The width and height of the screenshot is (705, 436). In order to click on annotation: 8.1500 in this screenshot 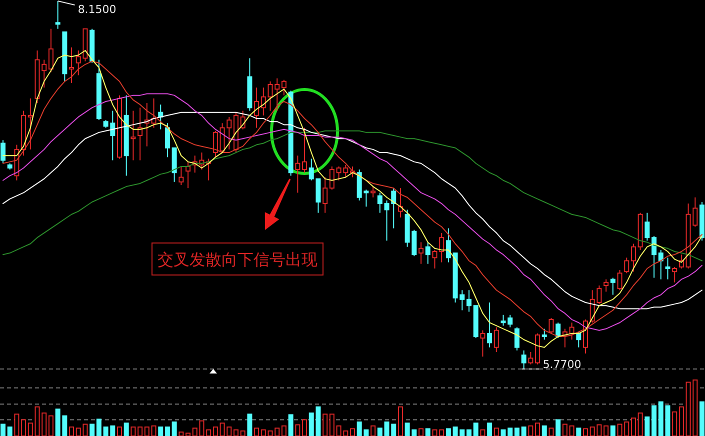, I will do `click(97, 9)`.